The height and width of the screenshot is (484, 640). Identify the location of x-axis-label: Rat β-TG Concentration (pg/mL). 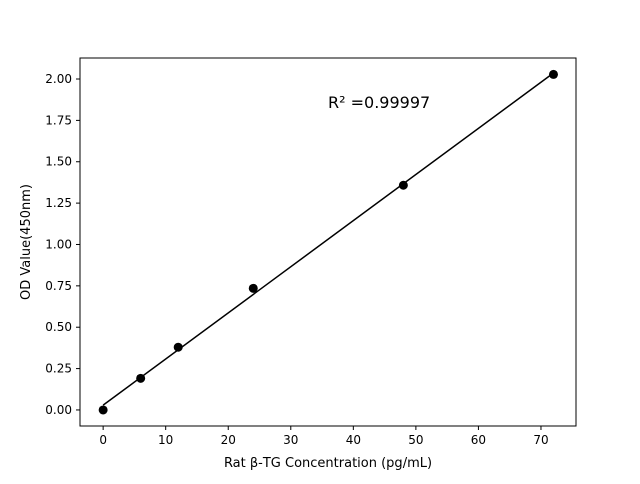
(328, 463).